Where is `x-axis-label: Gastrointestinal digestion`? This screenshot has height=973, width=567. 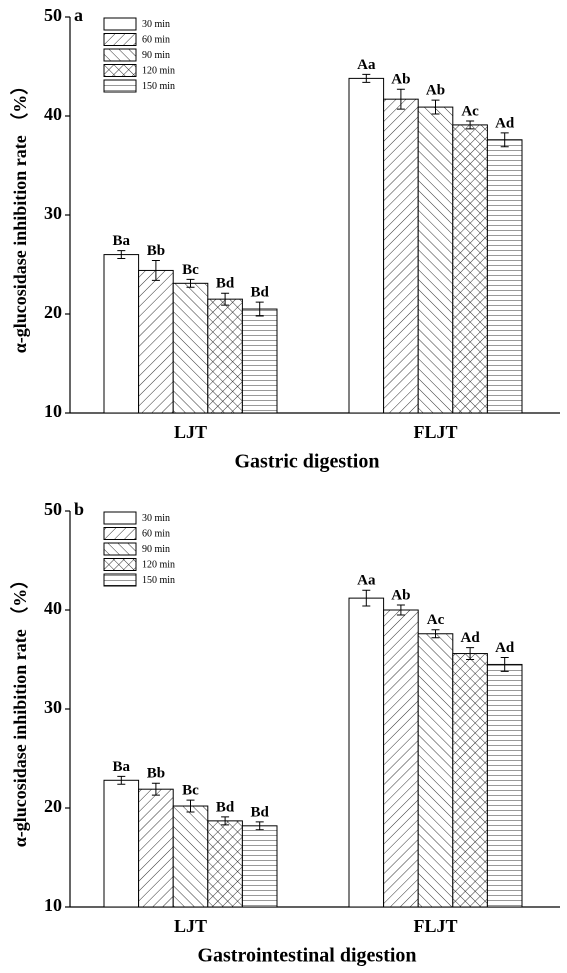
x-axis-label: Gastrointestinal digestion is located at coordinates (306, 956).